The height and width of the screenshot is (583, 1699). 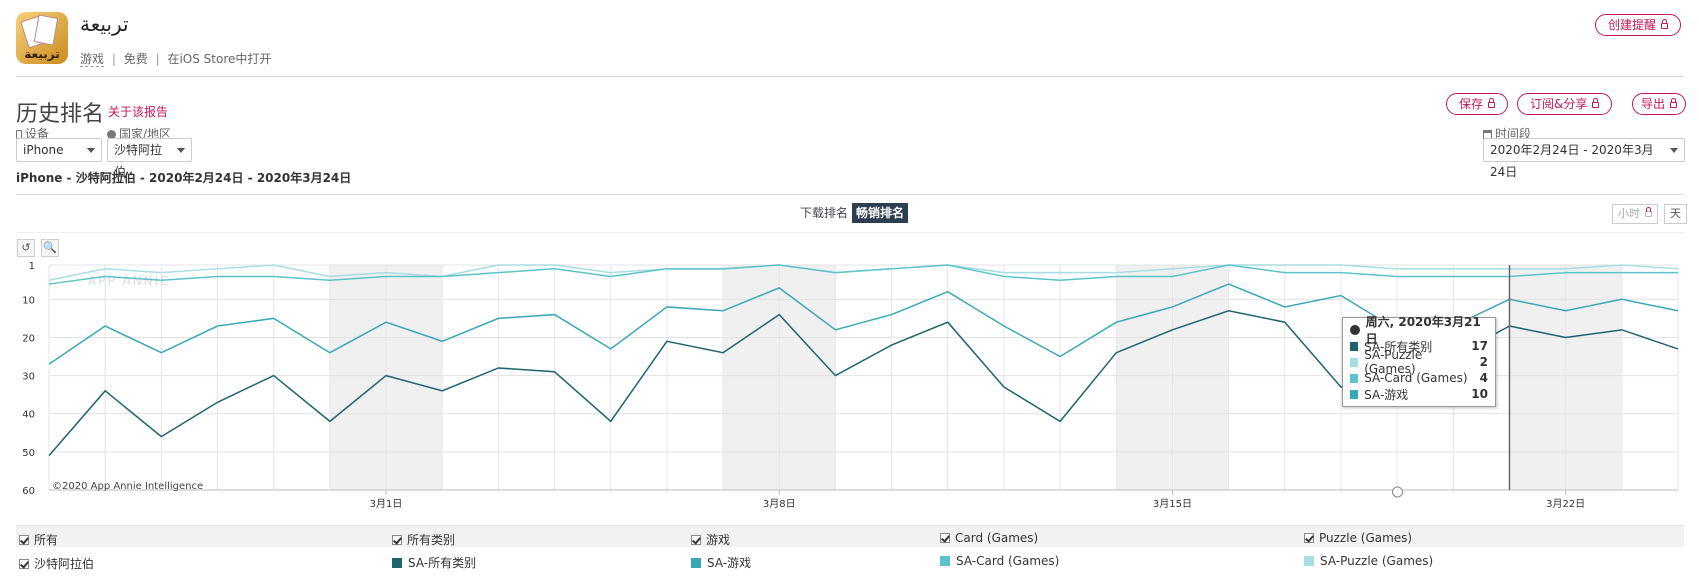 I want to click on app-meta: 游戏 | 免费 | 在iOS Store中打开, so click(x=175, y=58).